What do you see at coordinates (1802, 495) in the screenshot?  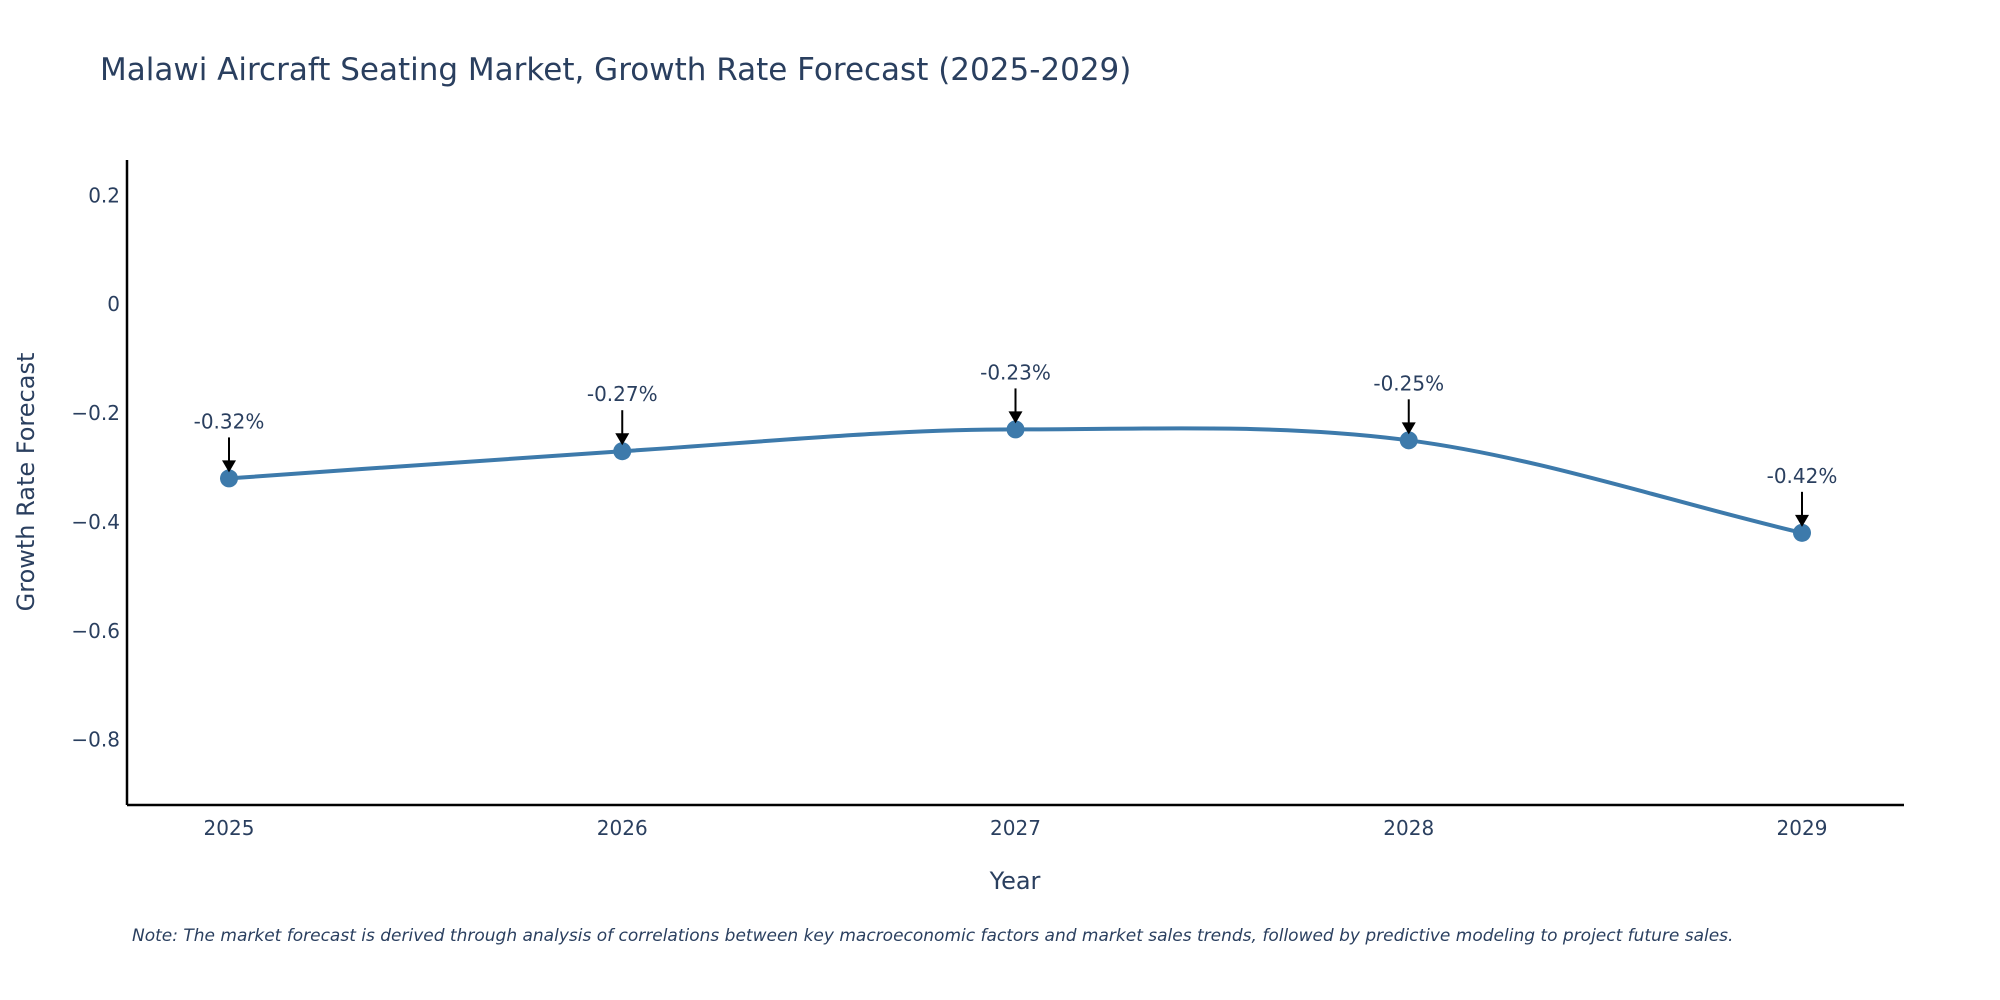 I see `data-annotation: -0.42%` at bounding box center [1802, 495].